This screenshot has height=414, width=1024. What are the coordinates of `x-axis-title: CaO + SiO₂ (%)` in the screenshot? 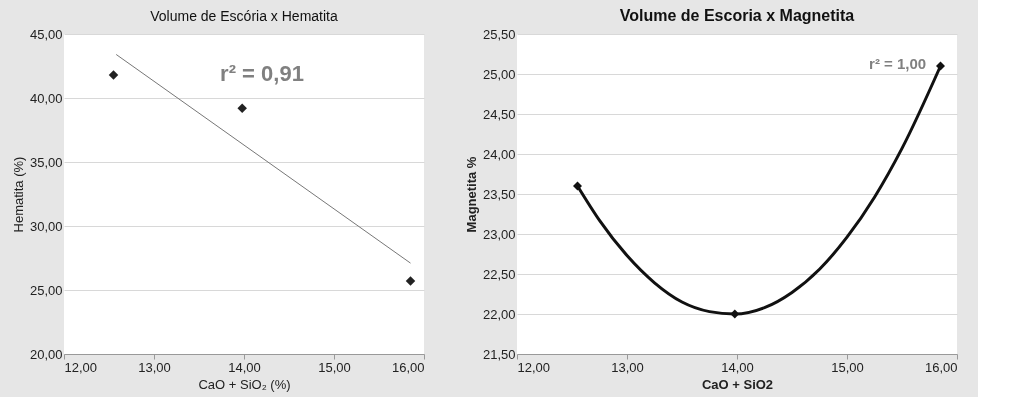 It's located at (244, 384).